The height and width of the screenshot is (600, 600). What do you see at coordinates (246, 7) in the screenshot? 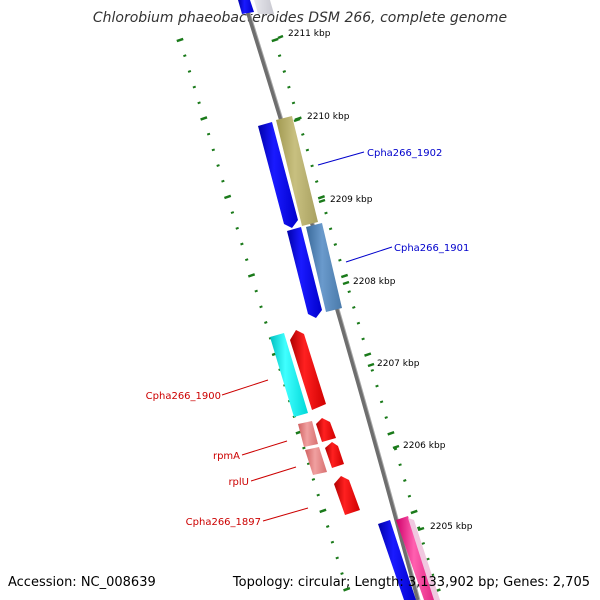
I see `gene-block-top-blue` at bounding box center [246, 7].